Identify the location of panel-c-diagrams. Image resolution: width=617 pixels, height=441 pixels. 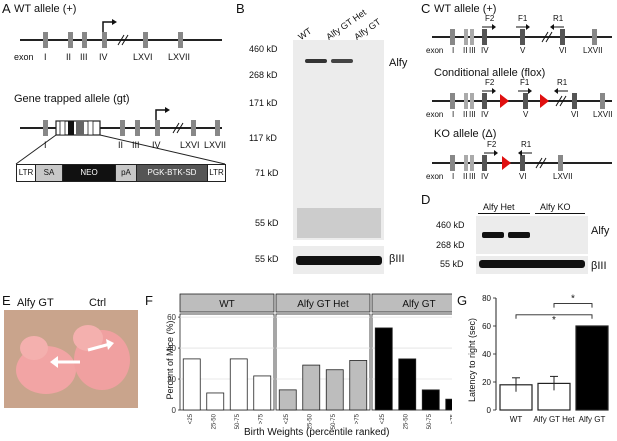
(522, 97).